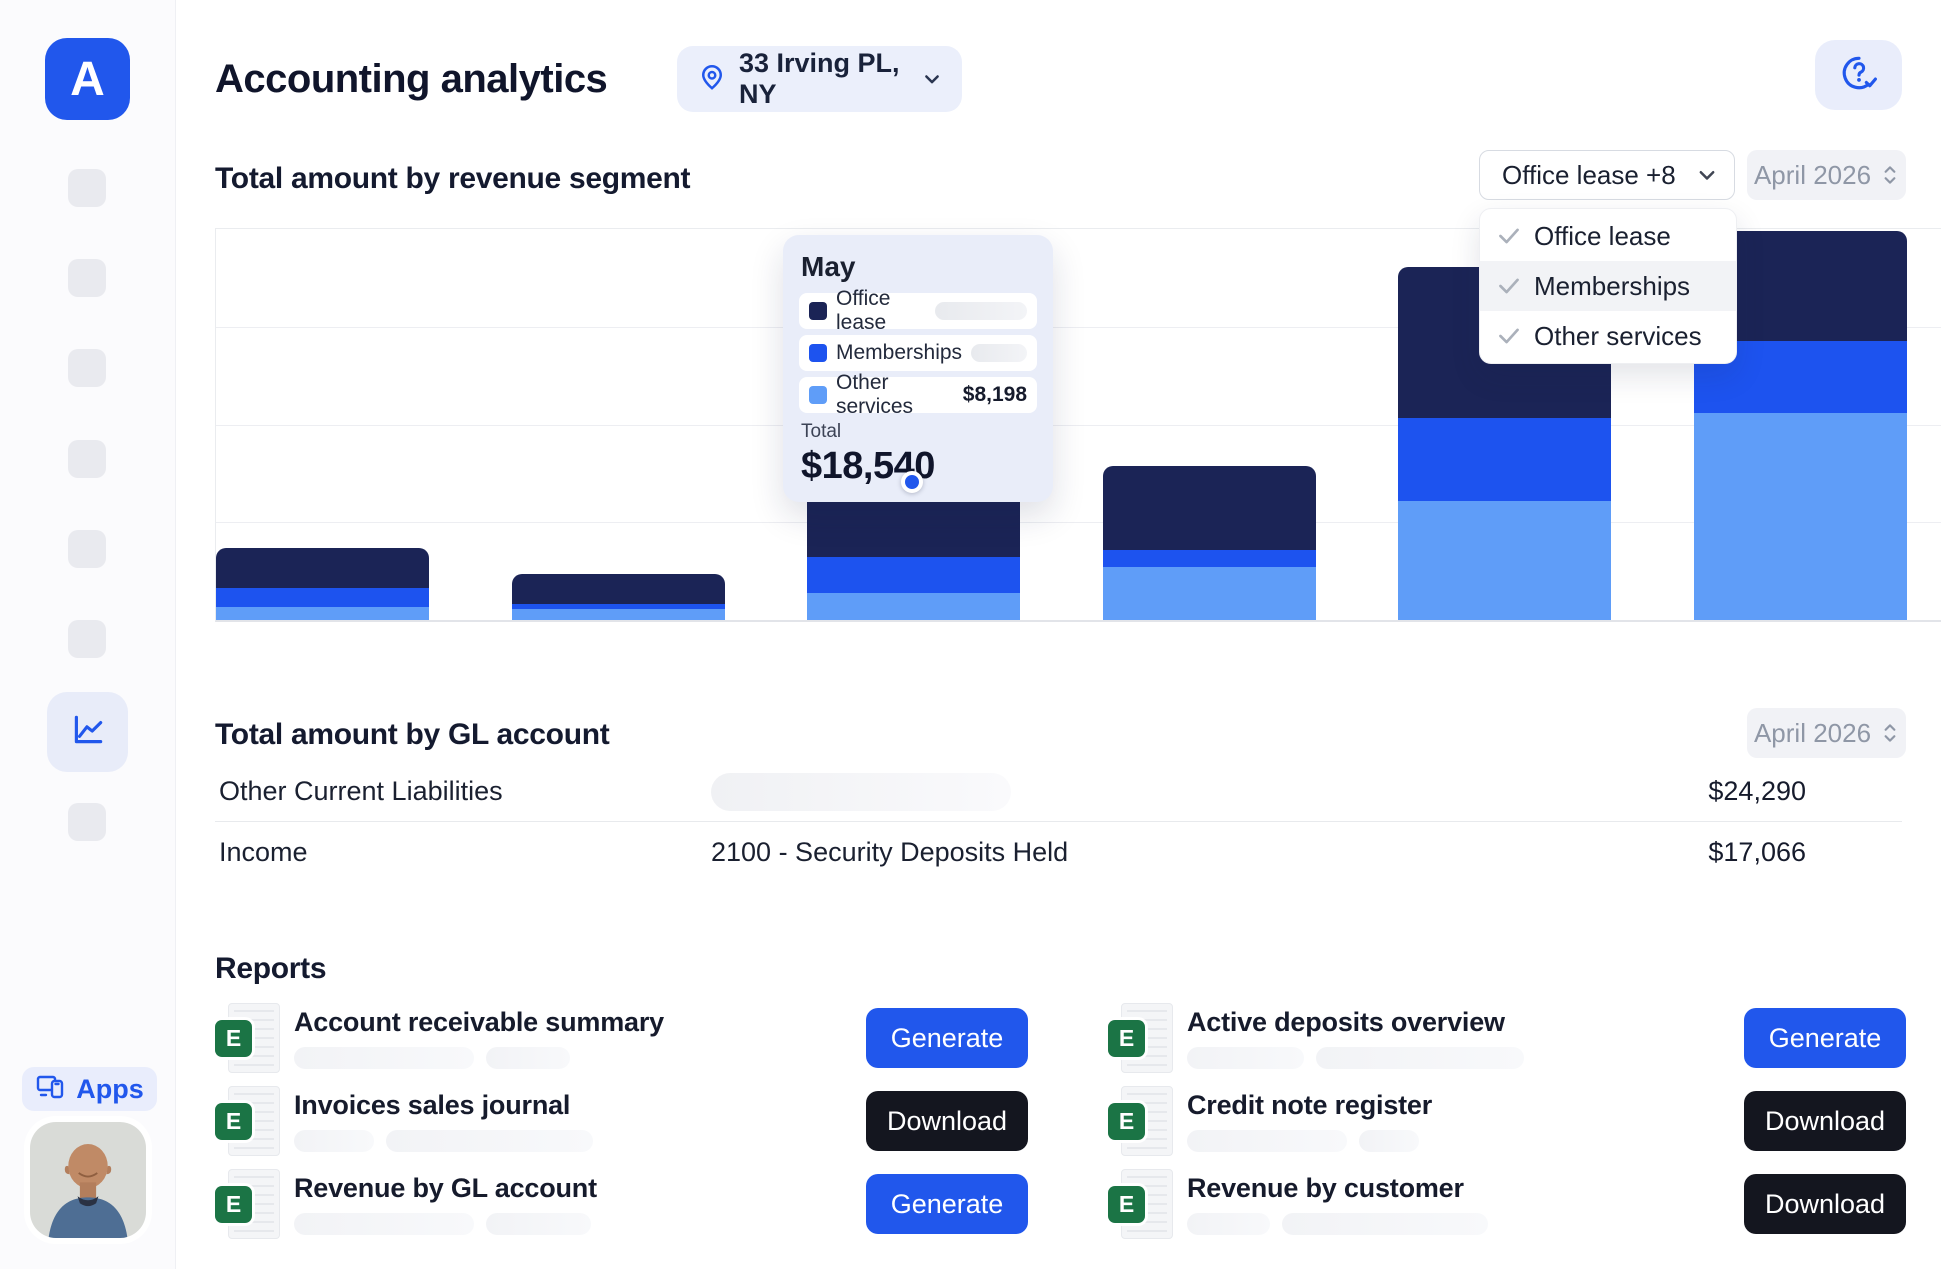 The image size is (1941, 1269). Describe the element at coordinates (271, 968) in the screenshot. I see `reports-title: Reports` at that location.